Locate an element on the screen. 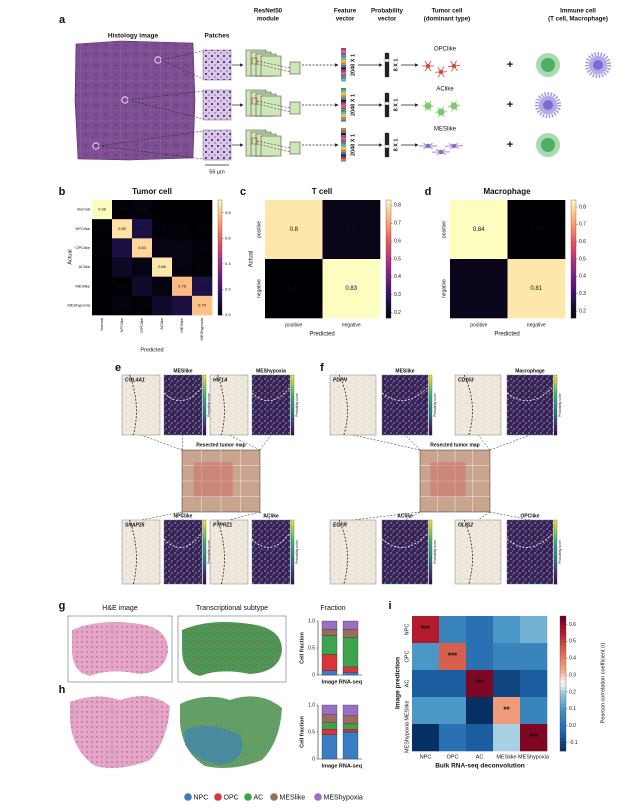 Image resolution: width=640 pixels, height=808 pixels. colorbar-label: Probability score is located at coordinates (435, 405).